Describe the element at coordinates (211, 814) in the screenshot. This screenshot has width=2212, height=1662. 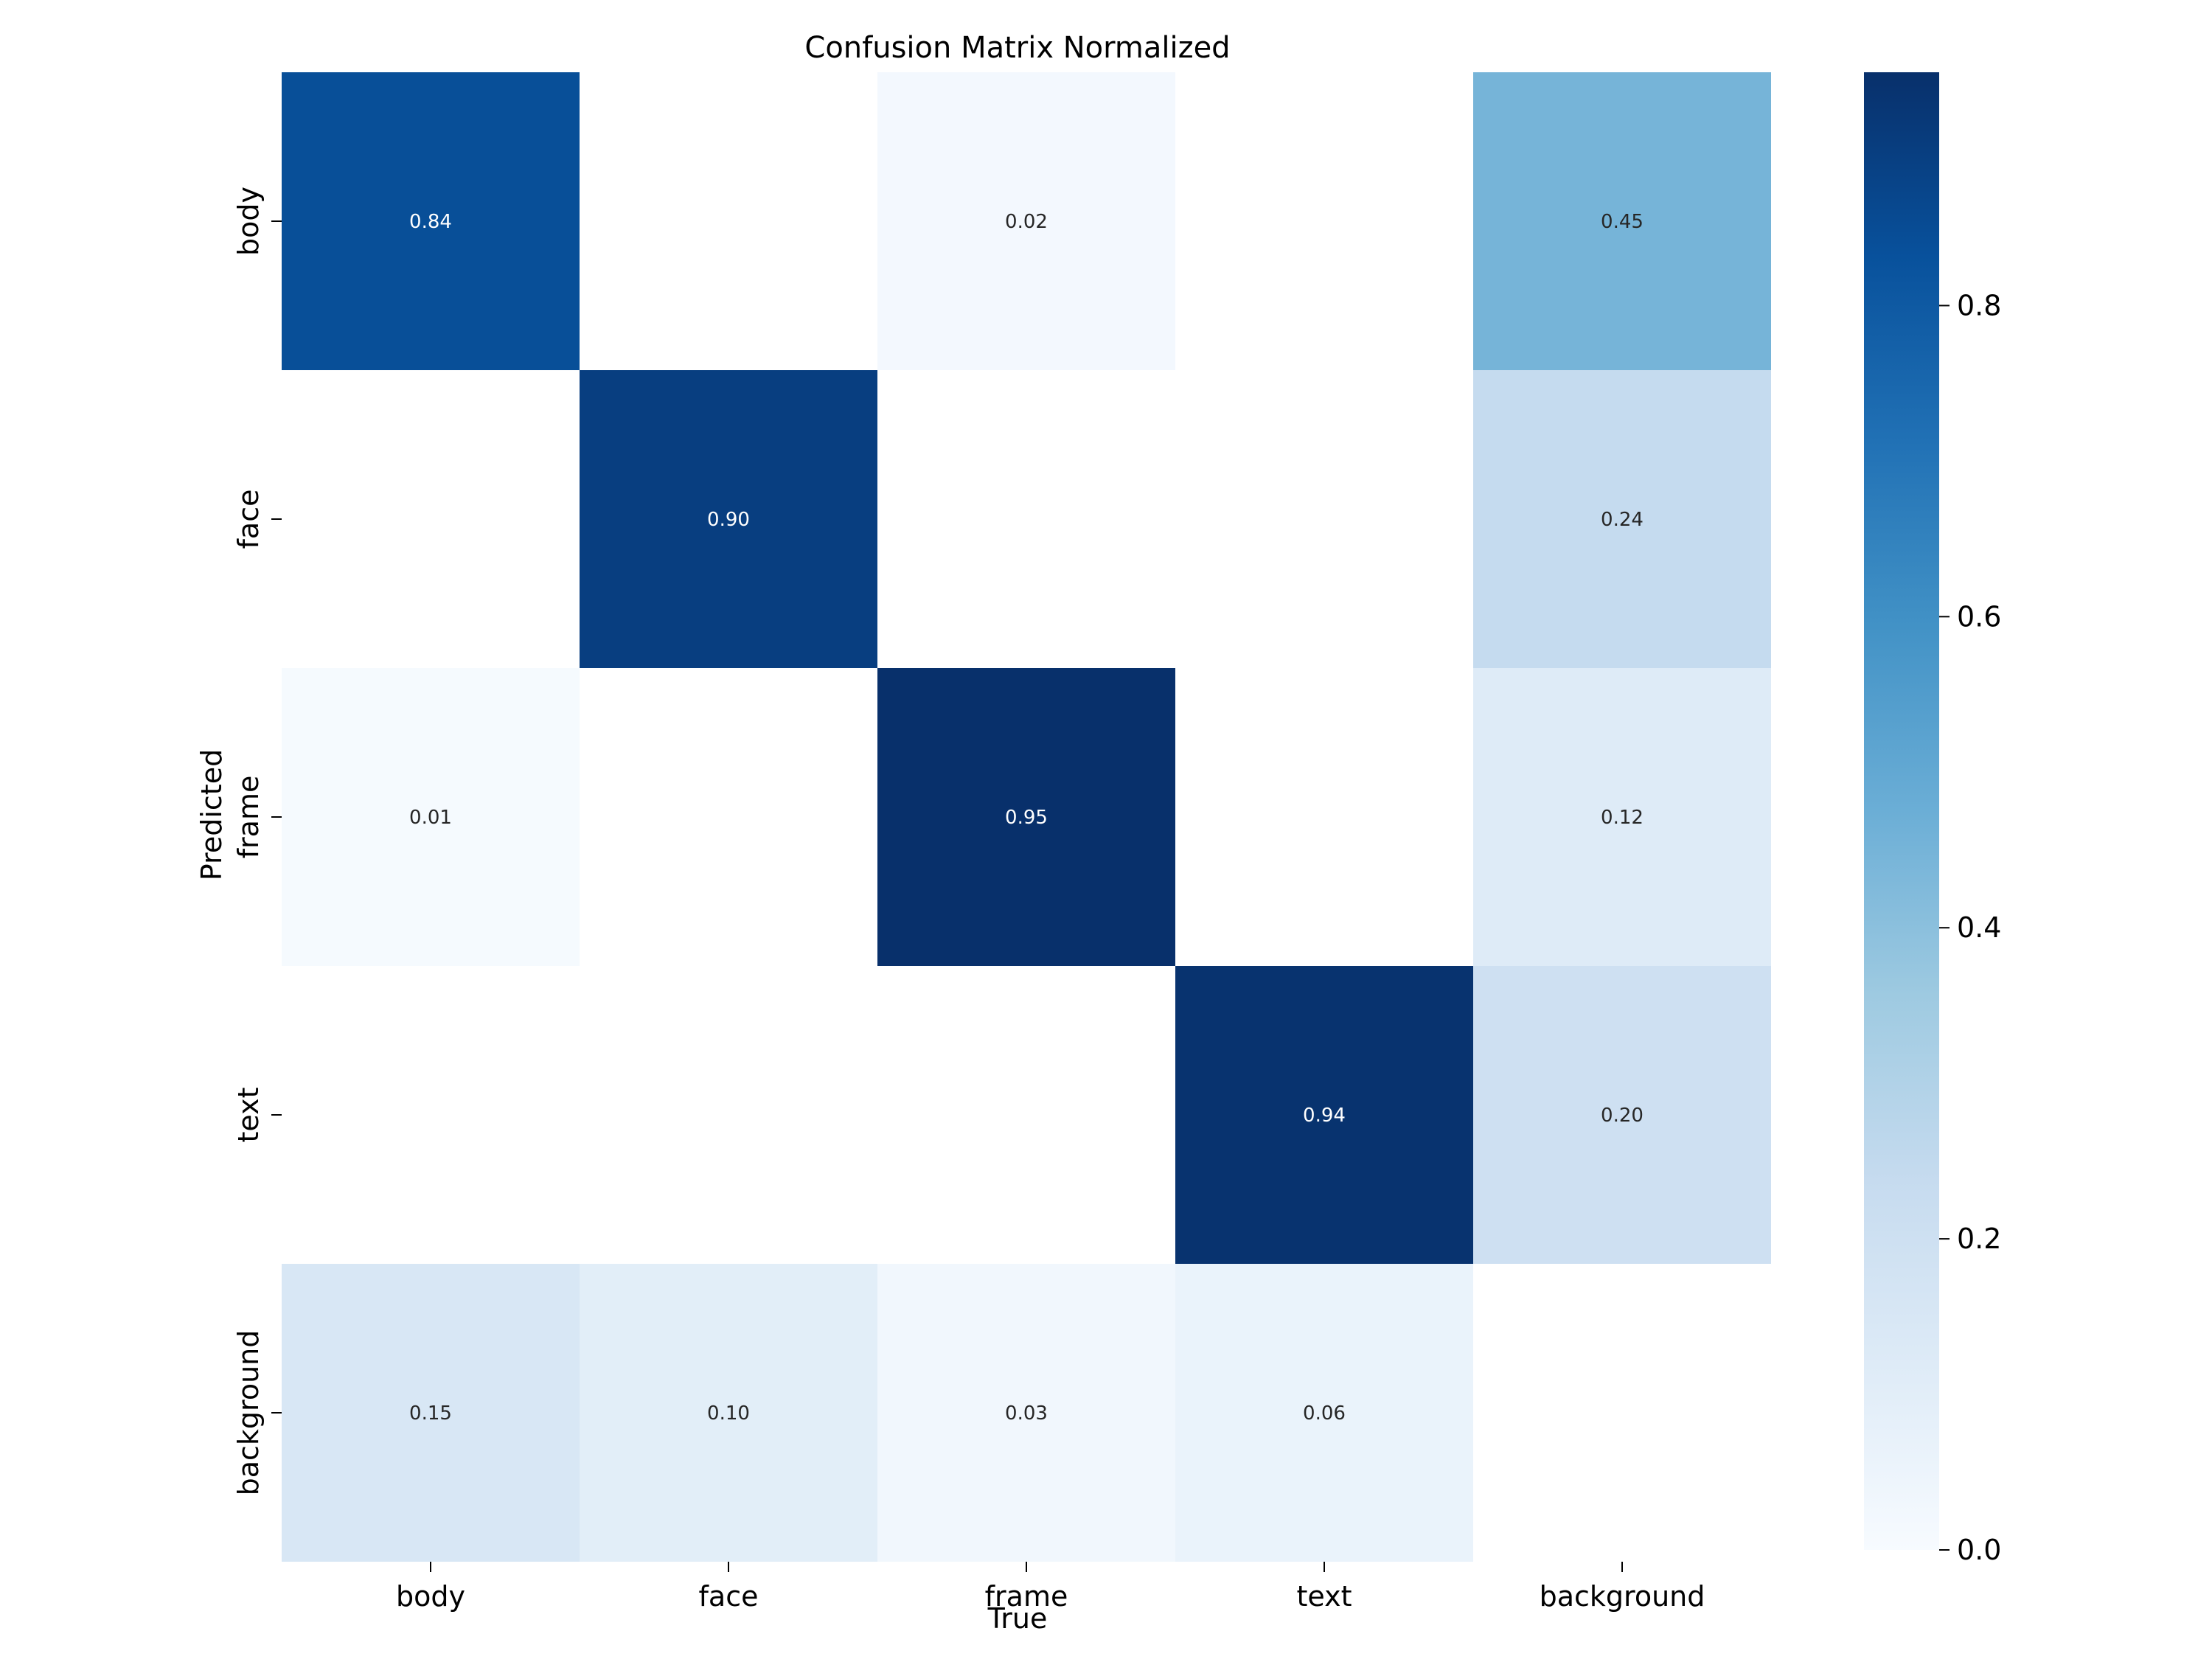
I see `y-axis-label: Predicted` at that location.